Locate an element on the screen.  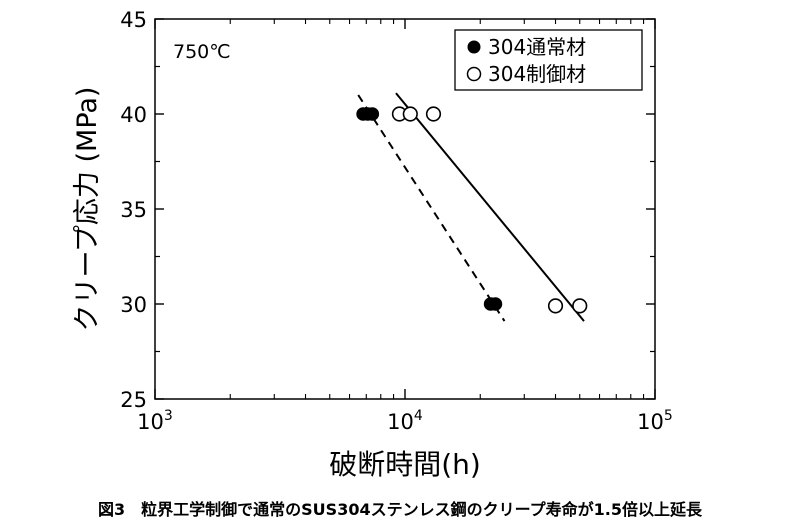
fit-line-controlled is located at coordinates (490, 207).